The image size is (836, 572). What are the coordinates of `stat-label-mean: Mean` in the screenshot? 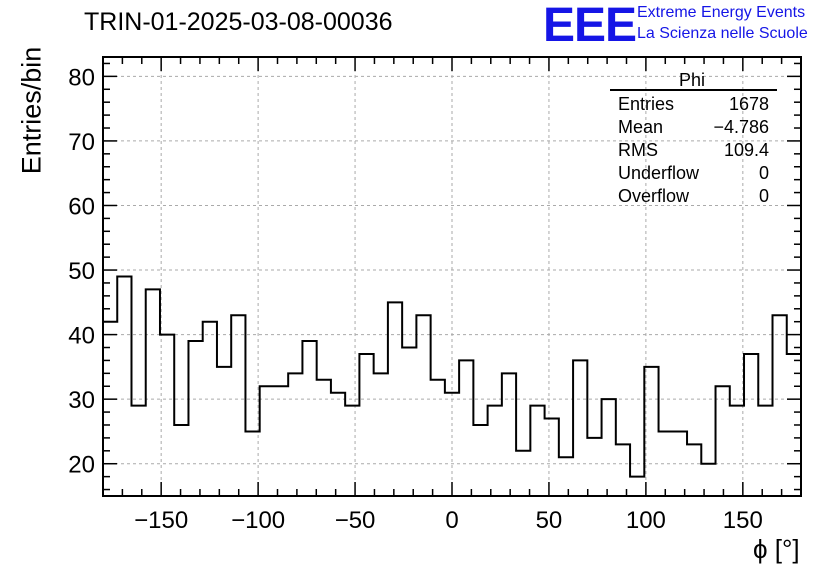 It's located at (641, 127).